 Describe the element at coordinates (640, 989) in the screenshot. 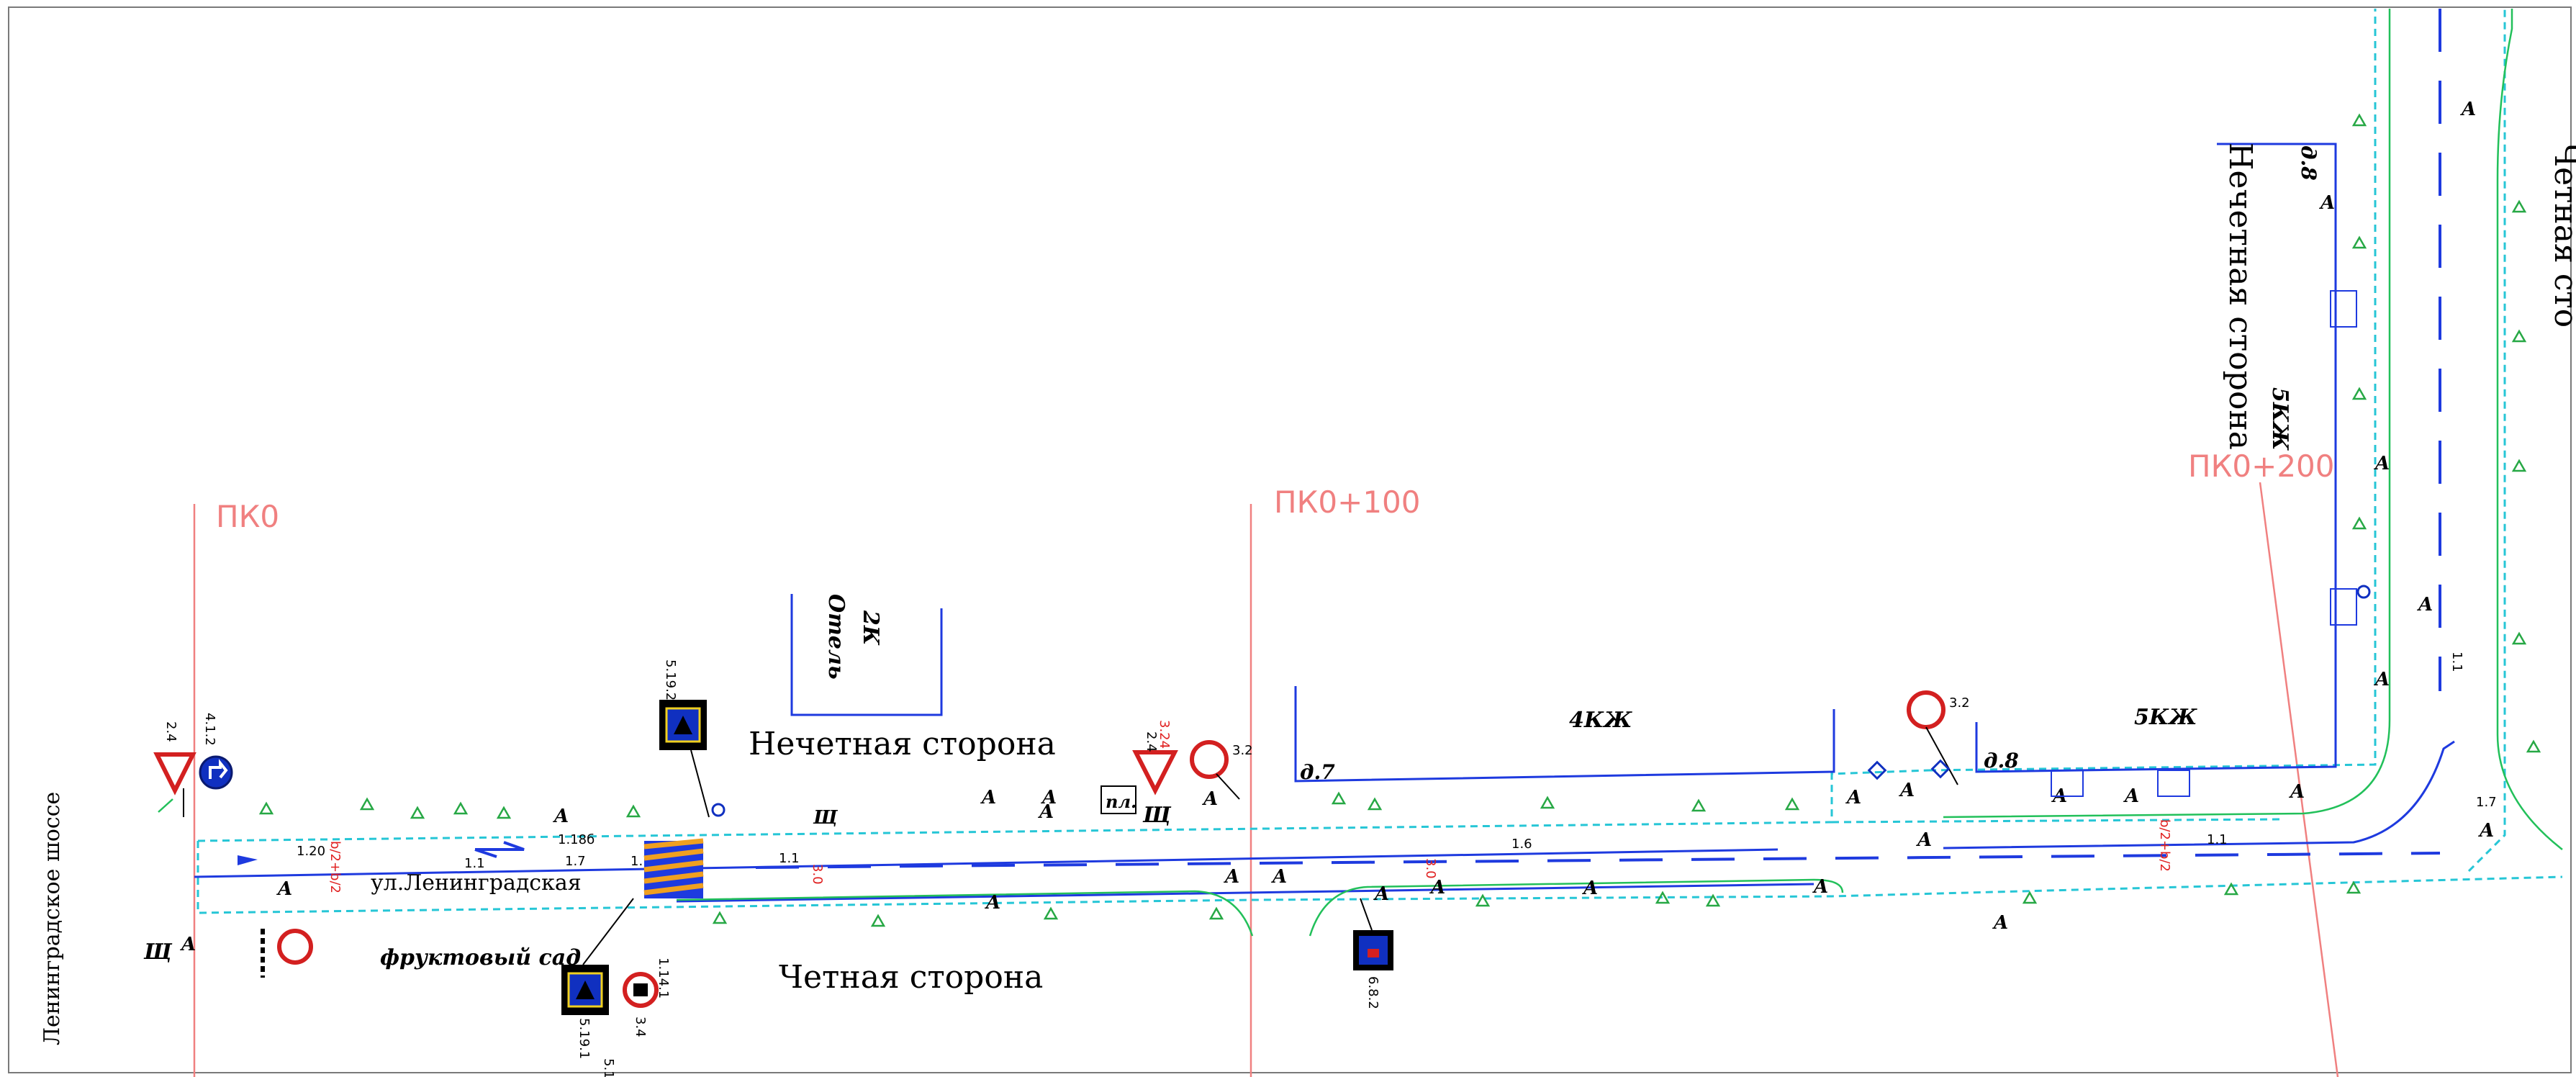

I see `truck-icon` at that location.